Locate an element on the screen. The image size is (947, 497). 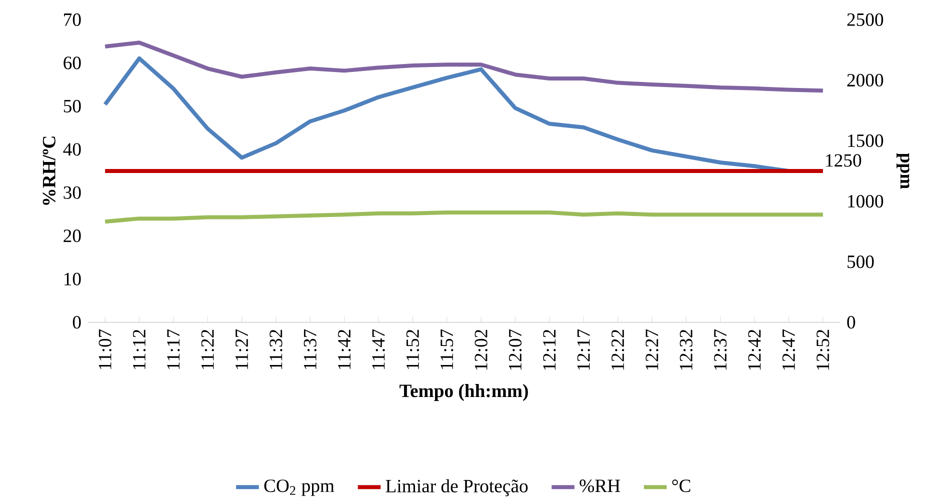
x-tick-label: 12:32 is located at coordinates (686, 350).